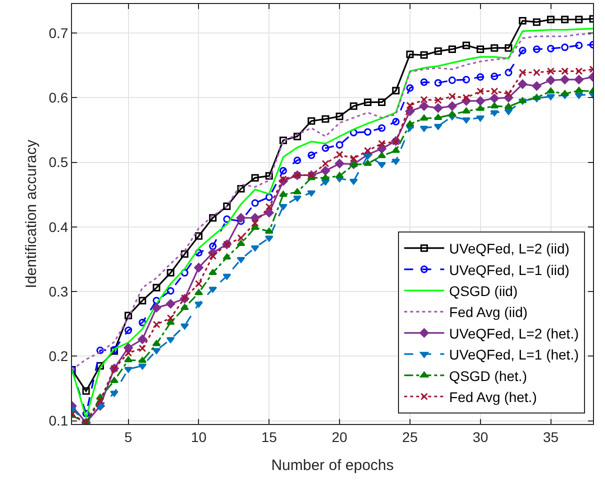 Image resolution: width=605 pixels, height=484 pixels. I want to click on x-tick-label: 15, so click(269, 436).